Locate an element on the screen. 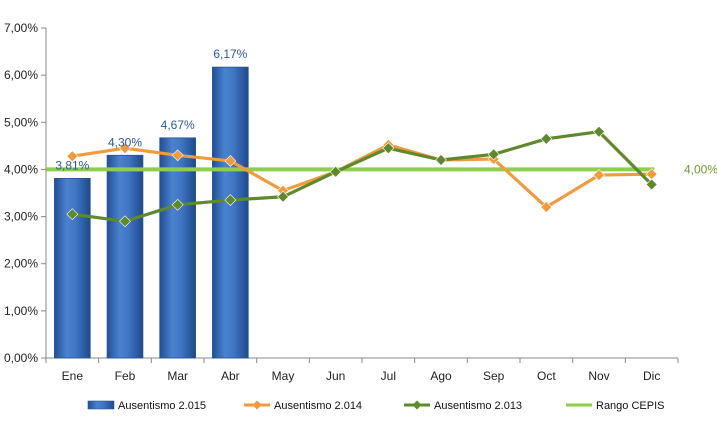  y-tick-label: 5,00% is located at coordinates (21, 122).